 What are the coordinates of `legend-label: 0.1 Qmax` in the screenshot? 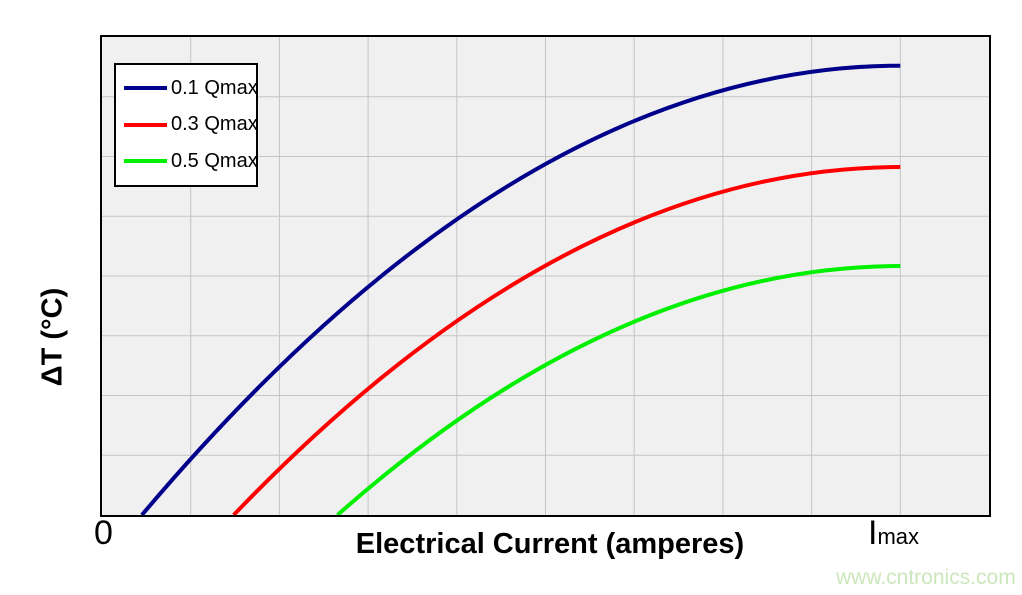 It's located at (214, 87).